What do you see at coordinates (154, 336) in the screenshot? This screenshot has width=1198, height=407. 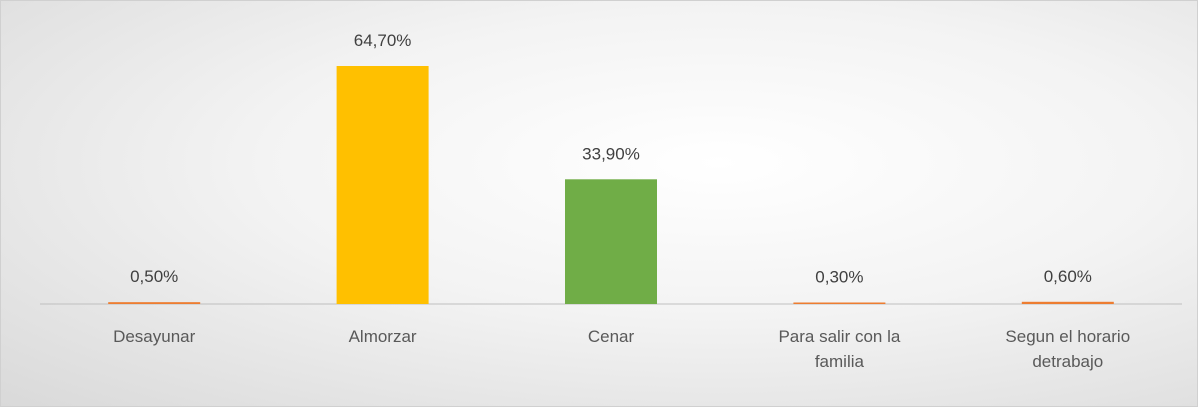 I see `x-tick-label: Desayunar` at bounding box center [154, 336].